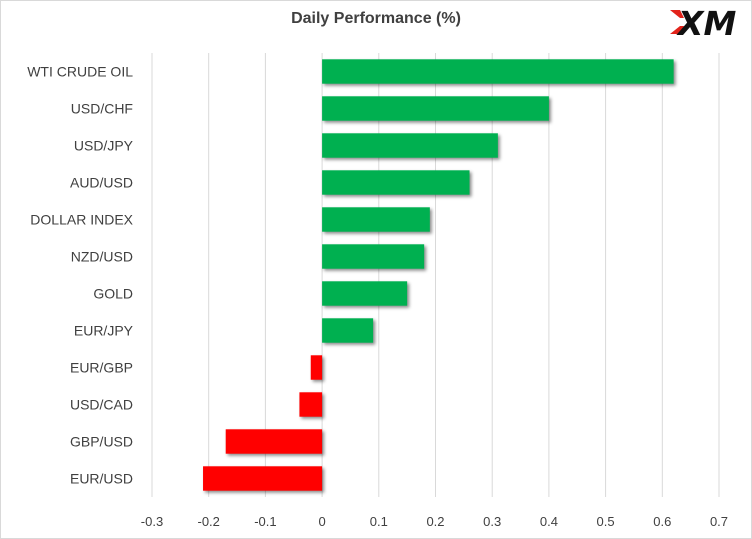  What do you see at coordinates (104, 331) in the screenshot?
I see `category-label: EUR/JPY` at bounding box center [104, 331].